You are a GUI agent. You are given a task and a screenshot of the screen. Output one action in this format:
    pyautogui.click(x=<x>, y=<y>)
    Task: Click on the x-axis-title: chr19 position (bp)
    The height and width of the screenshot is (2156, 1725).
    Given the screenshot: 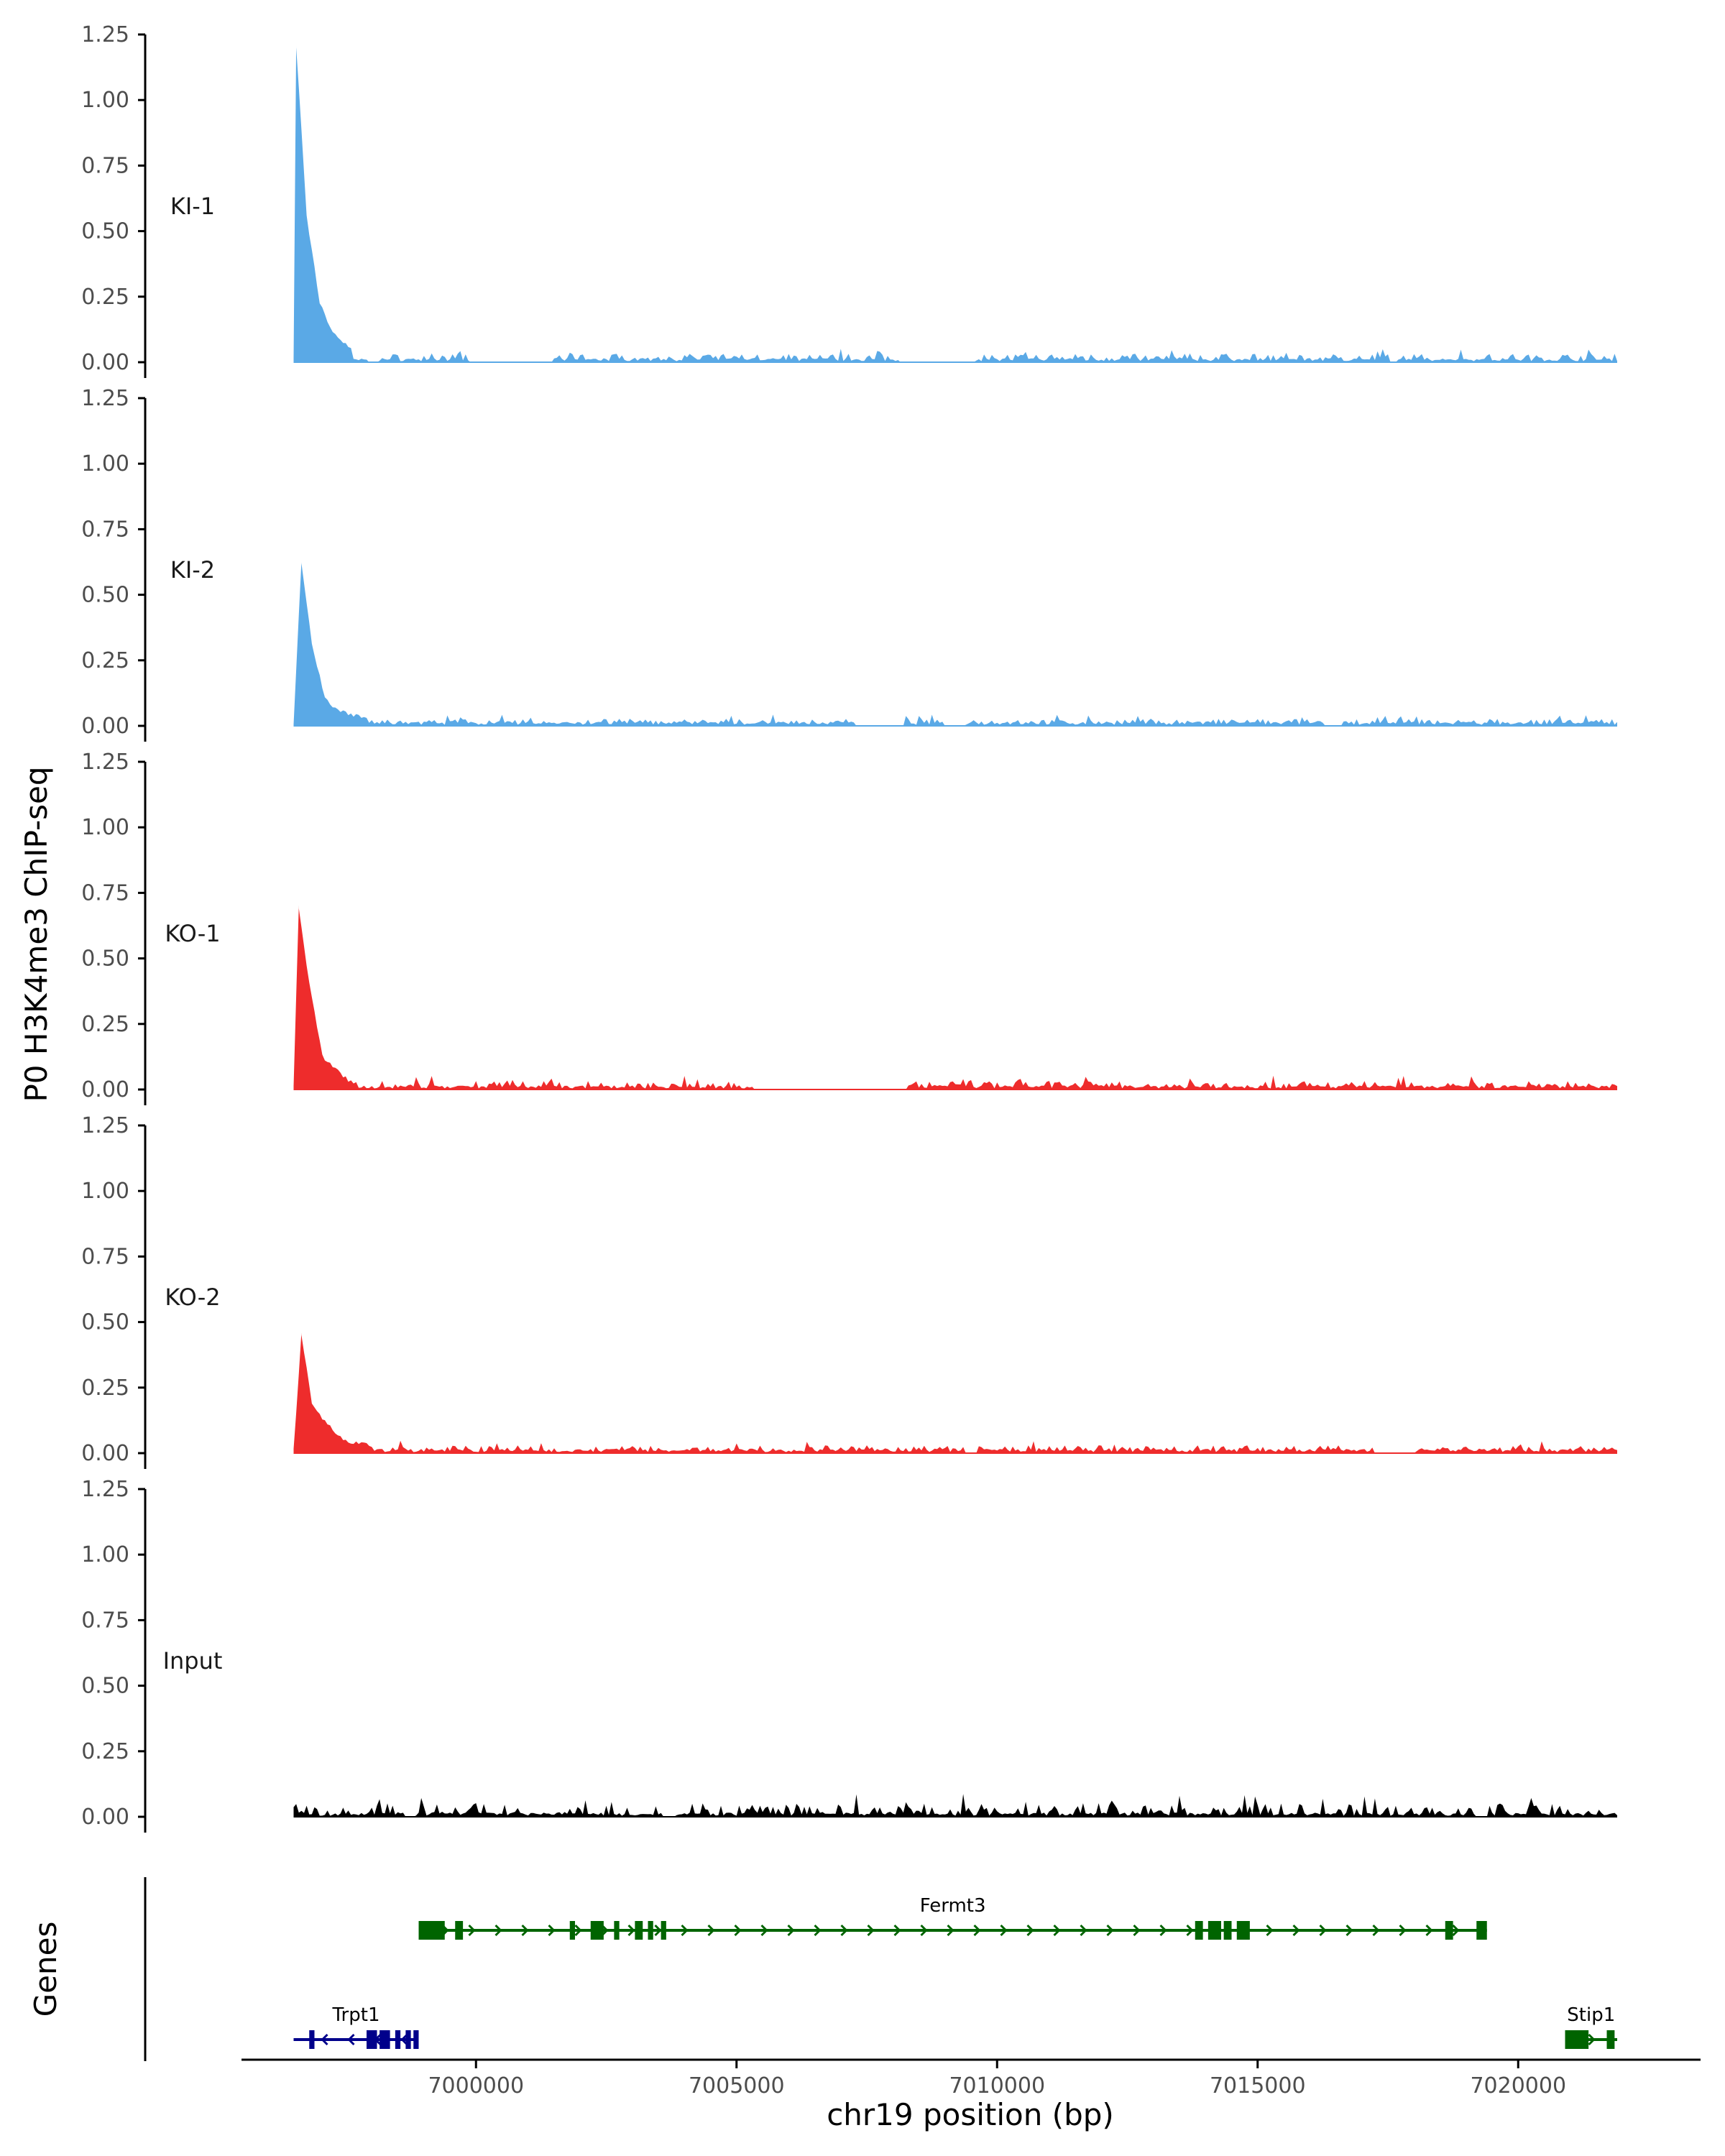 What is the action you would take?
    pyautogui.click(x=970, y=2115)
    